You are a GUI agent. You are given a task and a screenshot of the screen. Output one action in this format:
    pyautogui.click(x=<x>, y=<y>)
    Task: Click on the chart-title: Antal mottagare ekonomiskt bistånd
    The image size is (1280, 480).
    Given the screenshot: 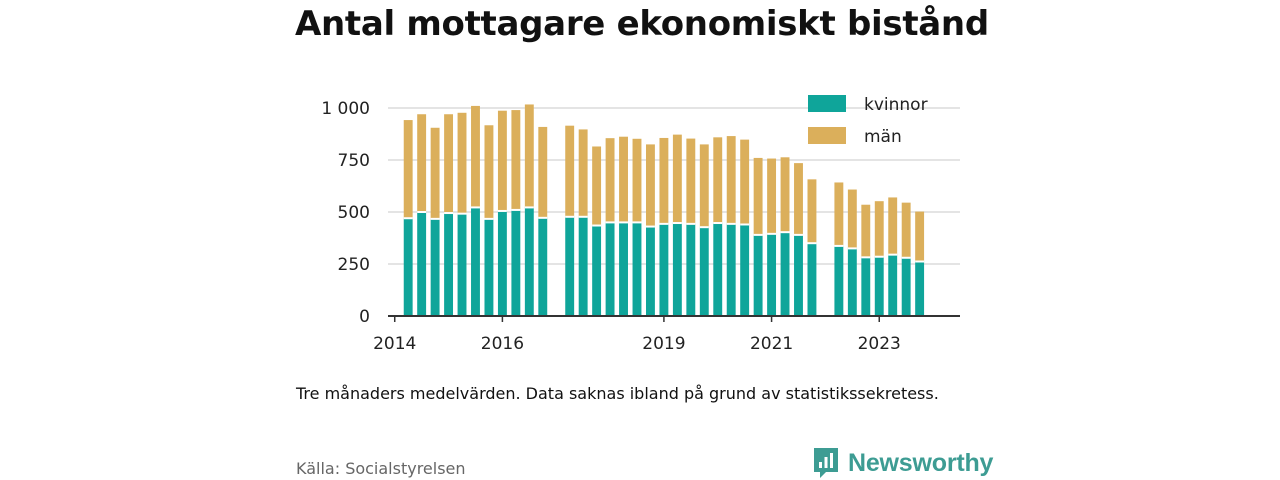 What is the action you would take?
    pyautogui.click(x=642, y=24)
    